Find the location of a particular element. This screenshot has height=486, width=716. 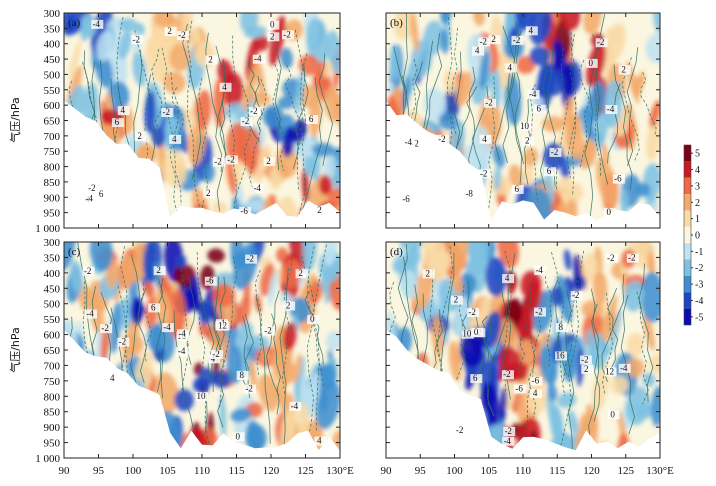

y-tick-label: 650 is located at coordinates (52, 122).